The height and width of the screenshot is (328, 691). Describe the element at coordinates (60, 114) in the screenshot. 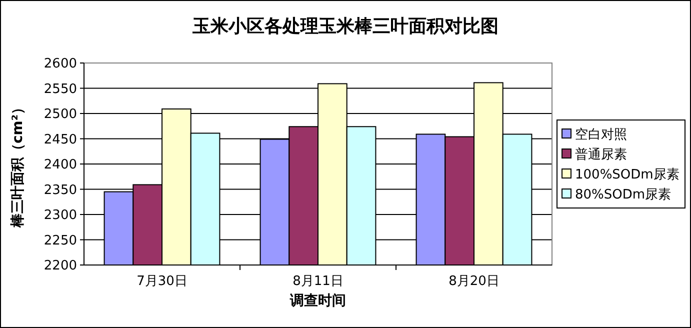

I see `y-tick-label: 2500` at that location.